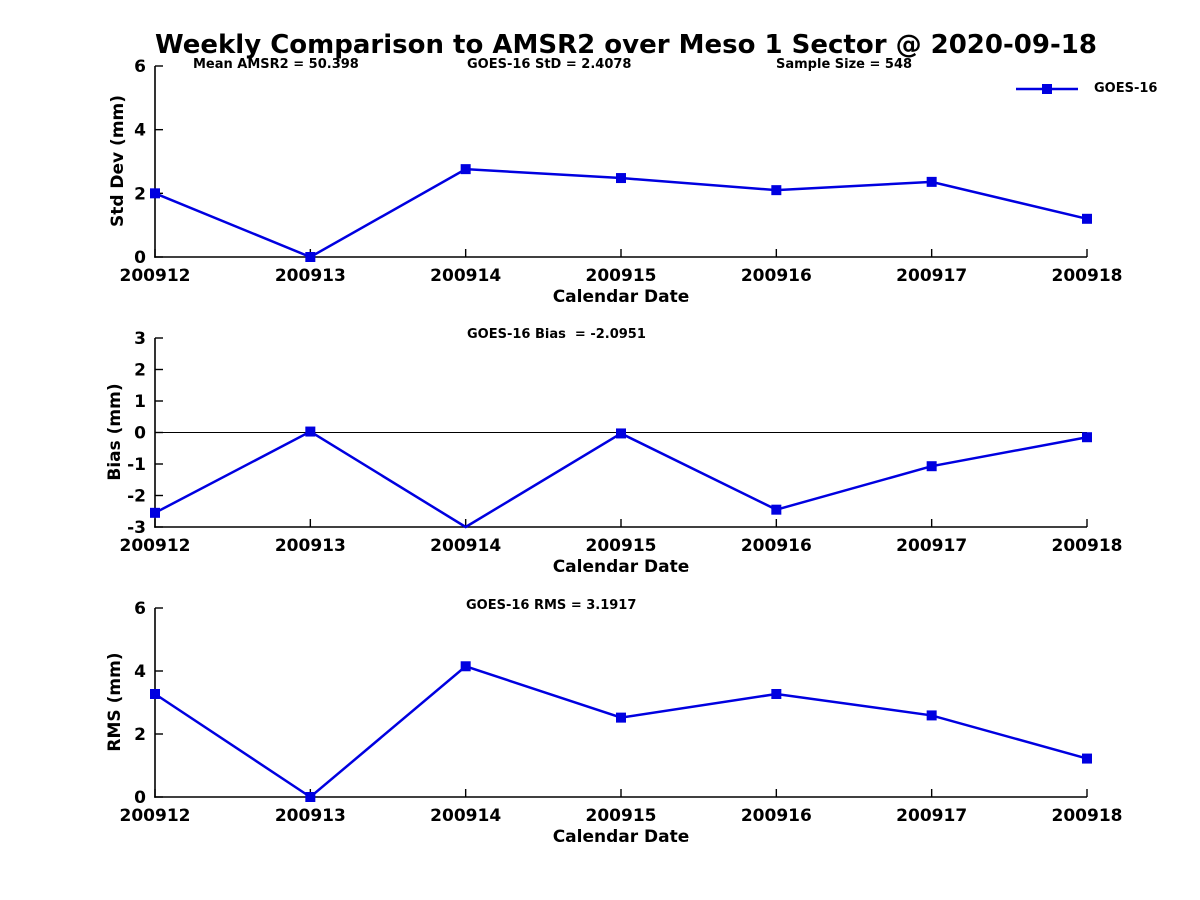  What do you see at coordinates (276, 64) in the screenshot?
I see `annotation-mean-amsr2: Mean AMSR2 = 50.398` at bounding box center [276, 64].